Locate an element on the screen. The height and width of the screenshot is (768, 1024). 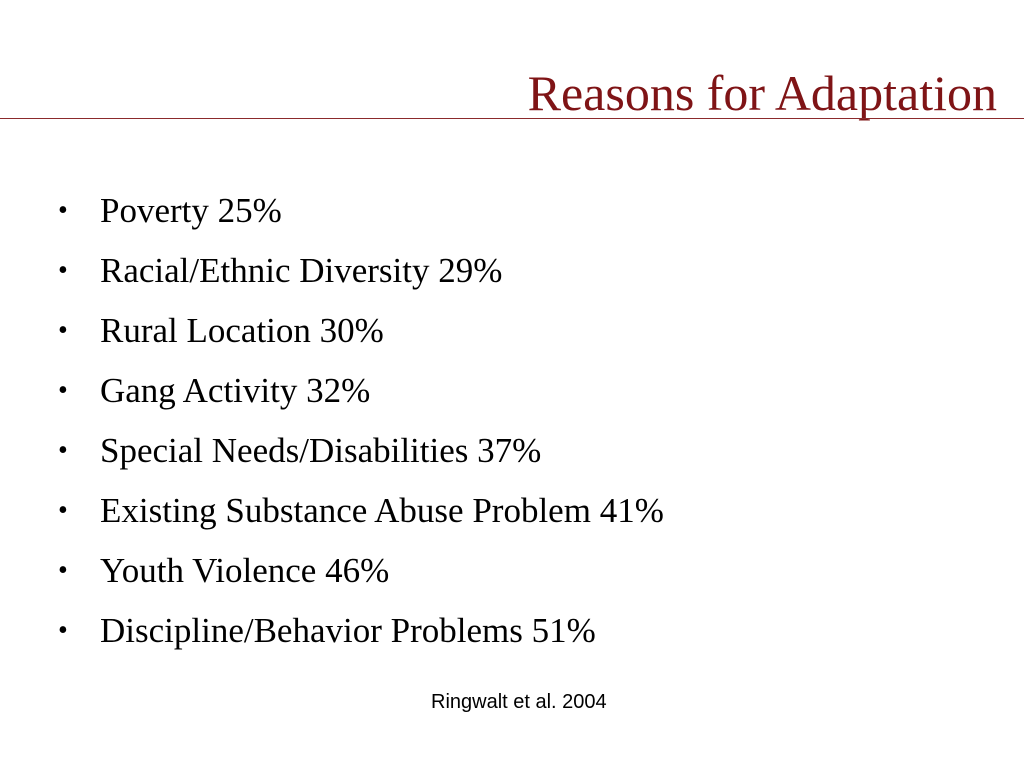
list-item: • Rural Location 30% is located at coordinates (361, 336).